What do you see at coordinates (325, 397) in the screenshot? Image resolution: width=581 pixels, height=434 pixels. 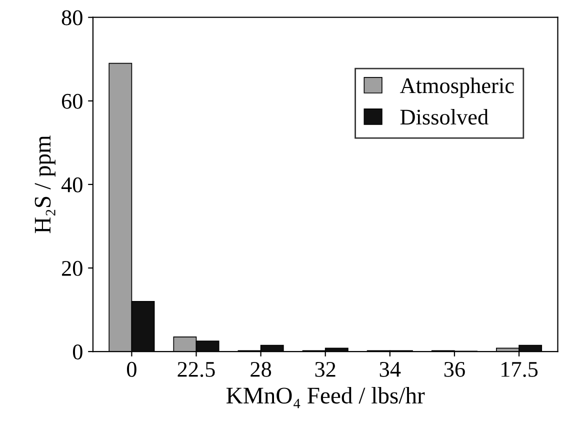 I see `x-axis-title: KMnO₄ Feed / lbs/hr` at bounding box center [325, 397].